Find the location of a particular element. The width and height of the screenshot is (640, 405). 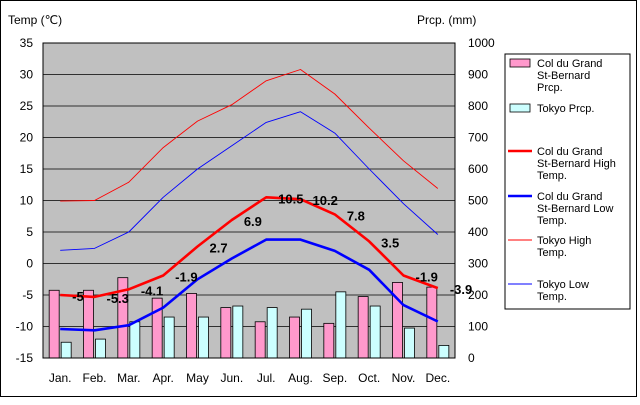

left-tick-label: 20 is located at coordinates (27, 138).